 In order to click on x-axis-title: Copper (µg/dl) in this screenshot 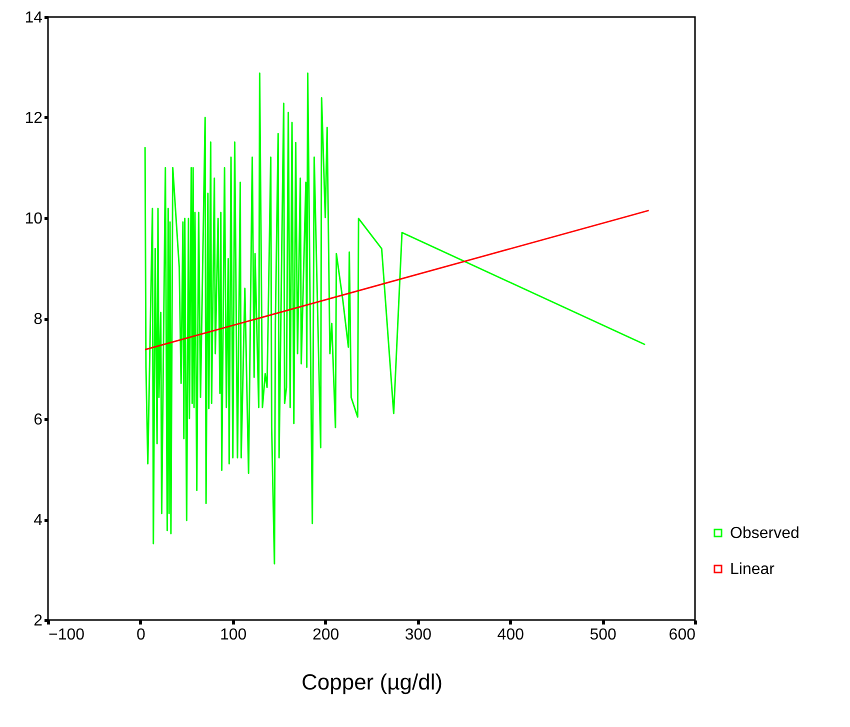, I will do `click(372, 682)`.